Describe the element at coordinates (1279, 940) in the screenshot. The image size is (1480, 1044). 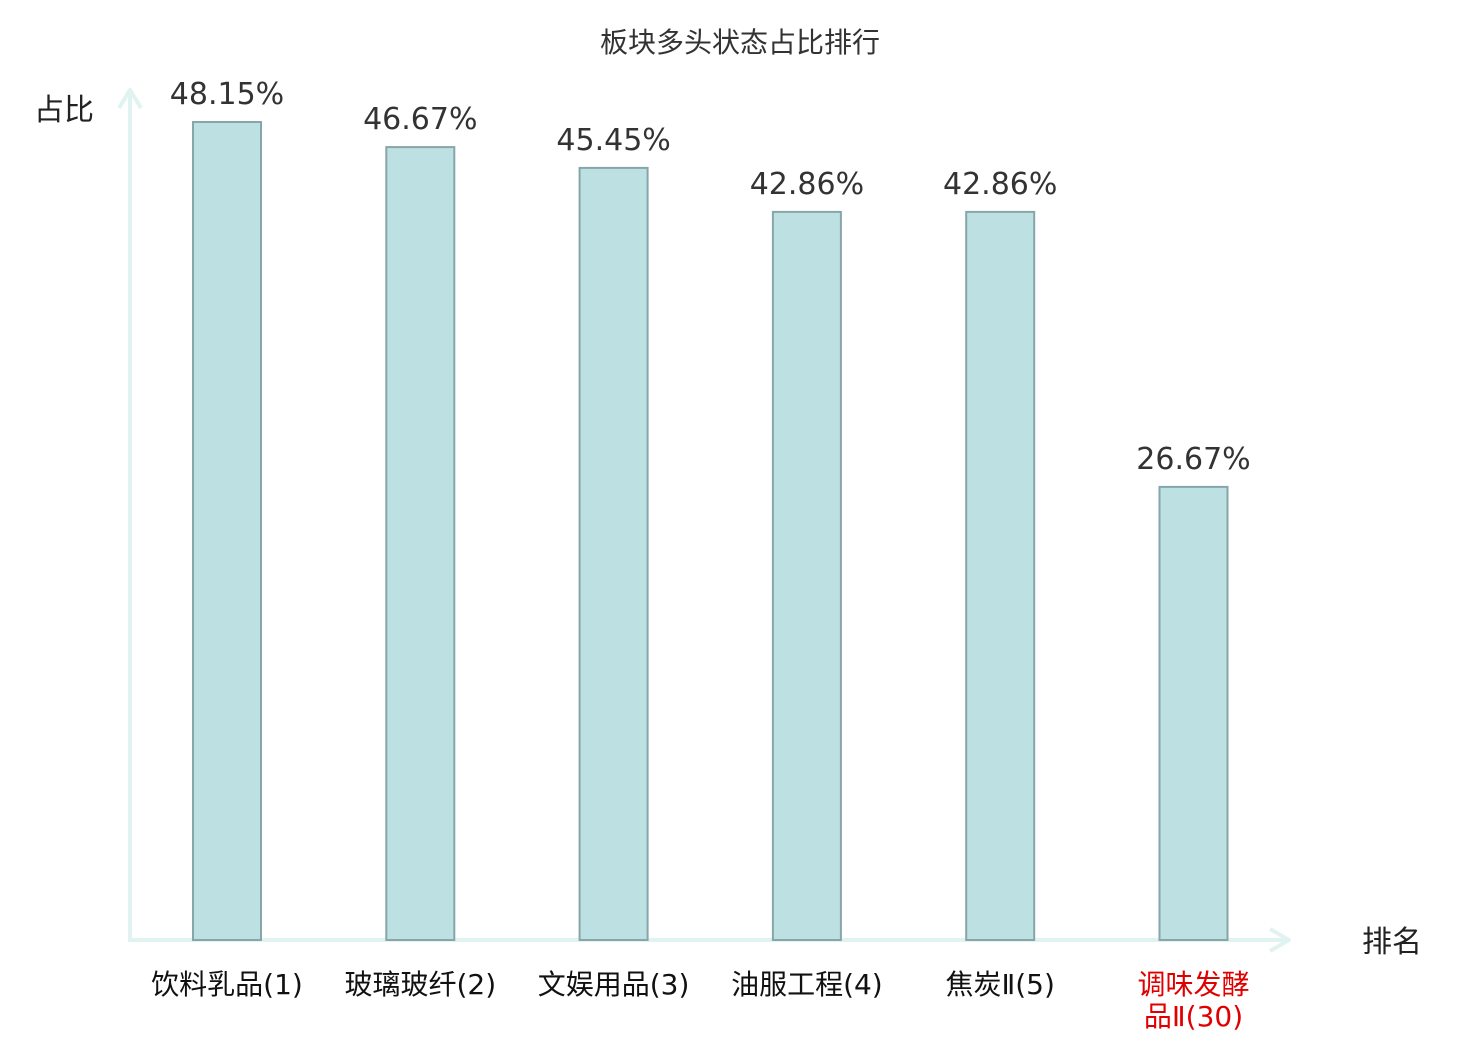
I see `x-axis-arrow` at that location.